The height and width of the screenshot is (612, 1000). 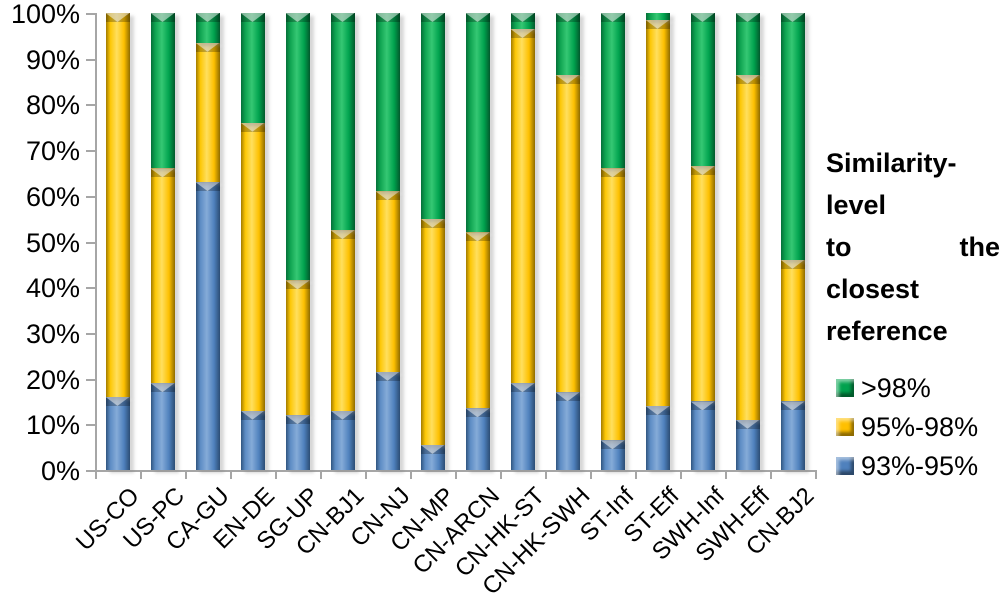 What do you see at coordinates (52, 196) in the screenshot?
I see `y-tick-label: 60%` at bounding box center [52, 196].